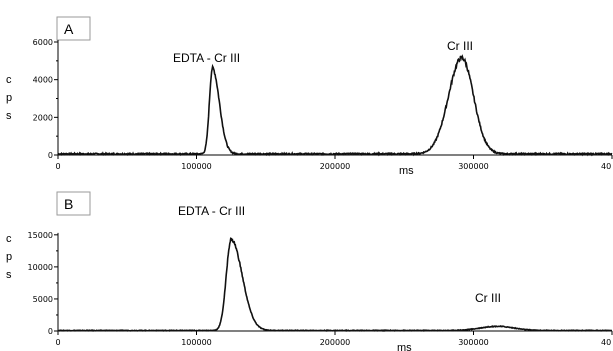 Image resolution: width=613 pixels, height=351 pixels. Describe the element at coordinates (50, 331) in the screenshot. I see `panel-b-y-tick-label: 0` at that location.